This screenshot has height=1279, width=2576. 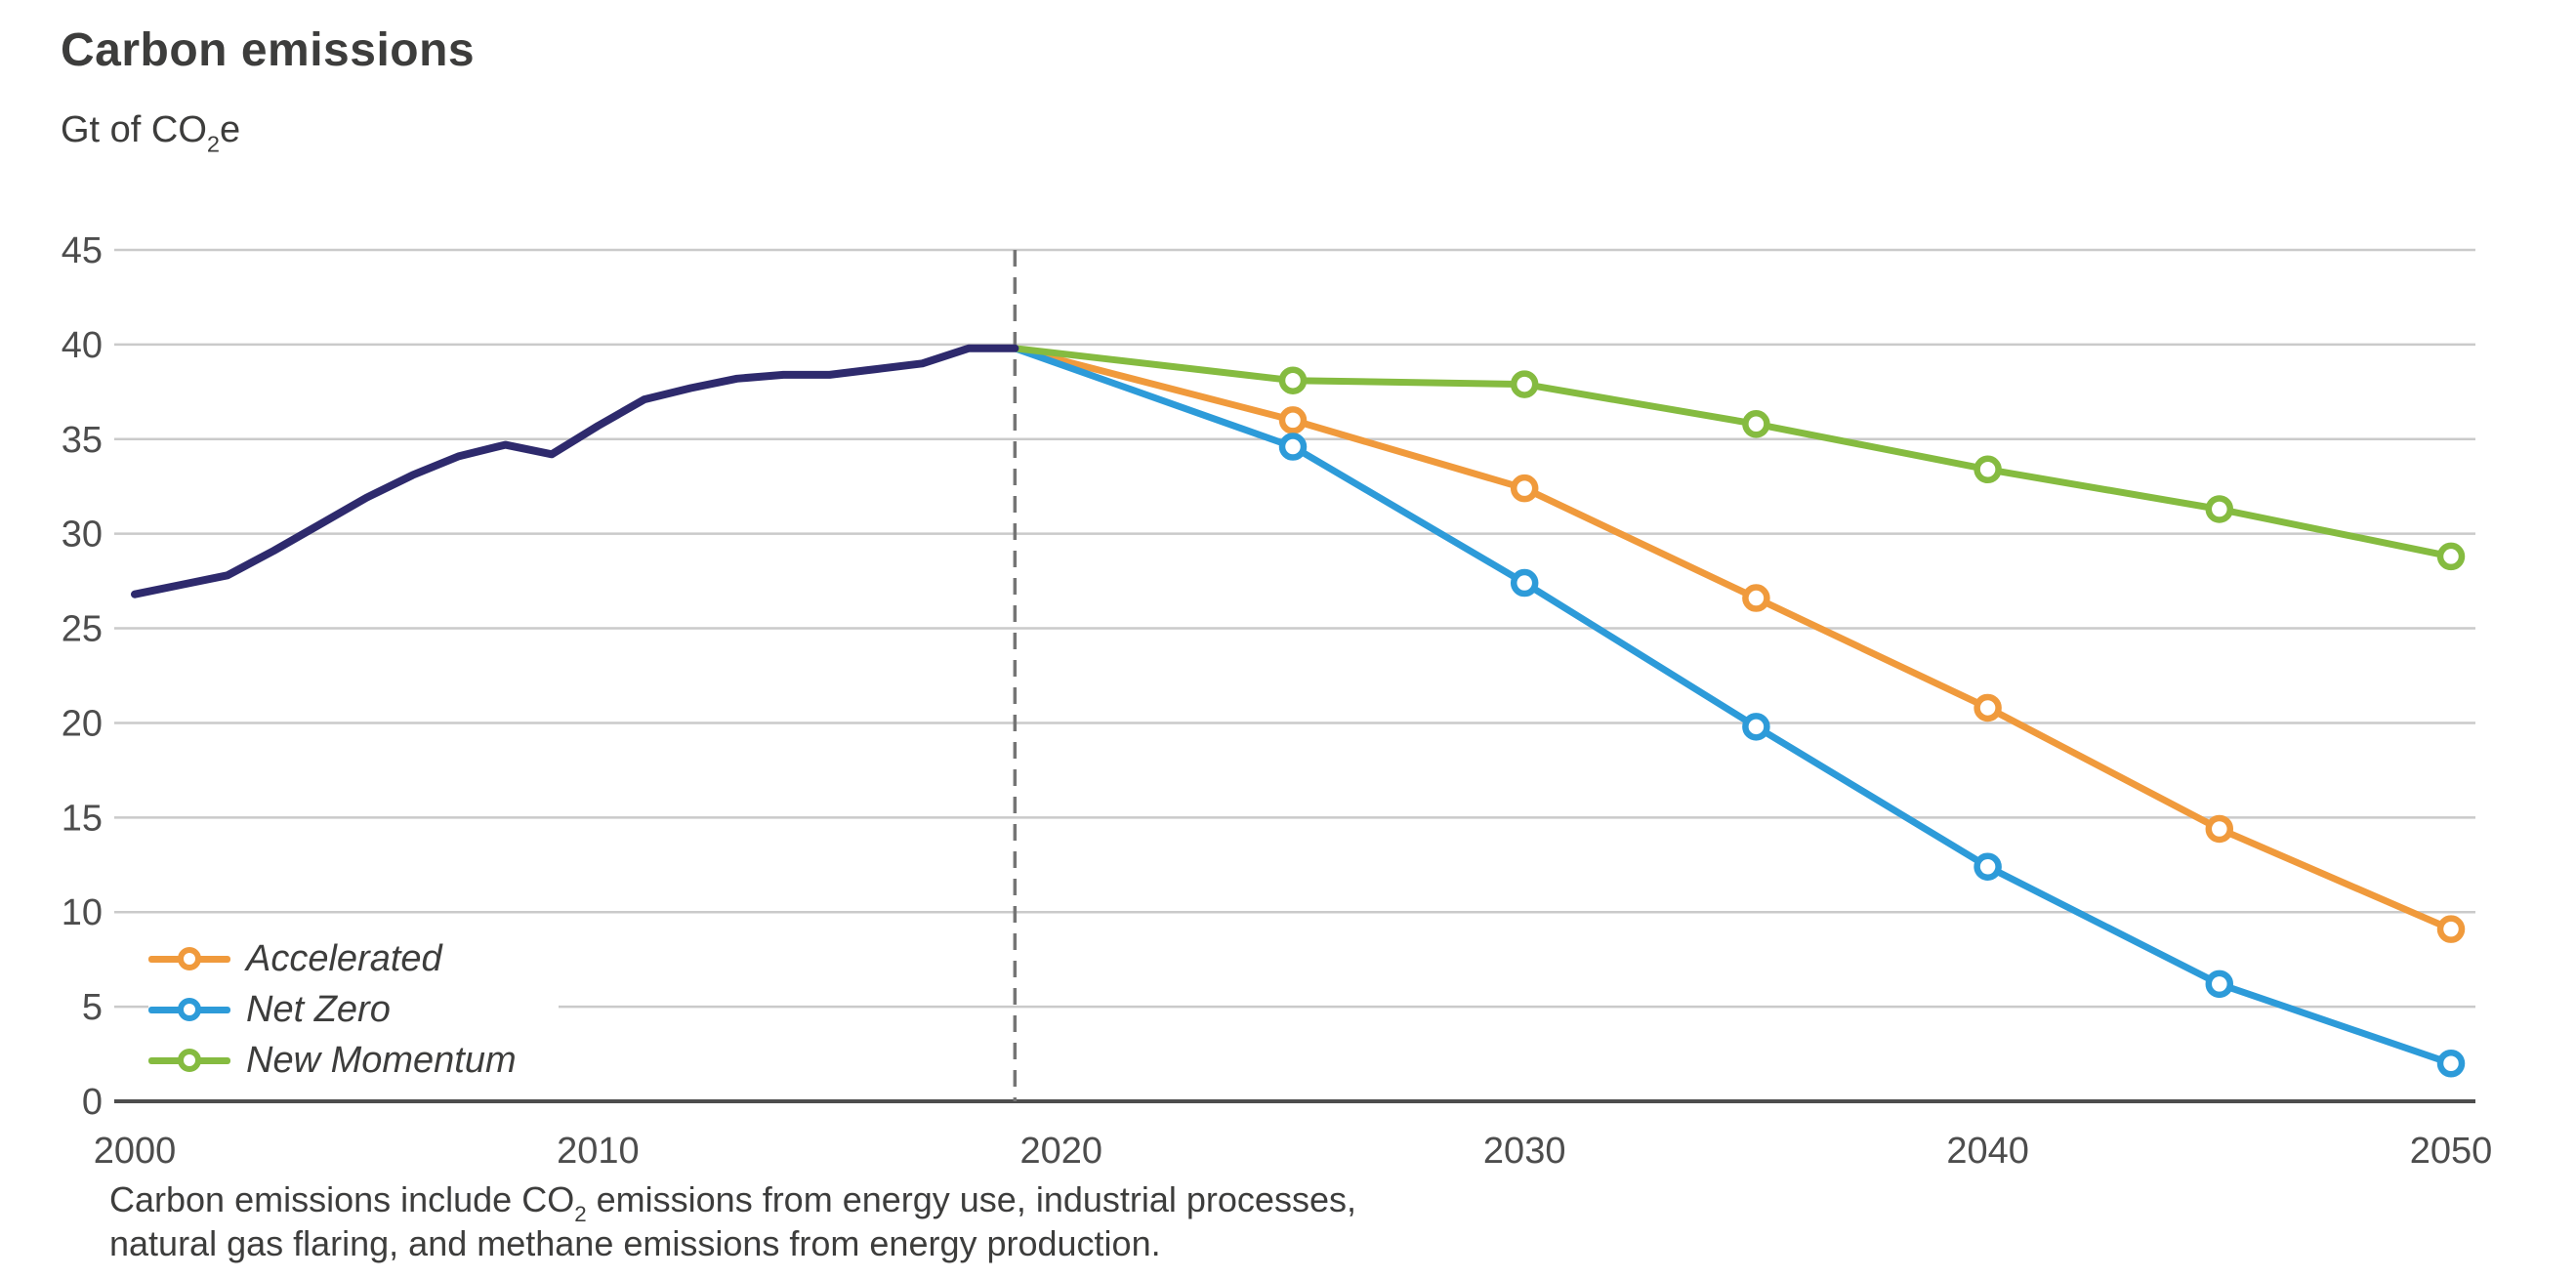 I want to click on x-tick-label: 2030, so click(x=1525, y=1152).